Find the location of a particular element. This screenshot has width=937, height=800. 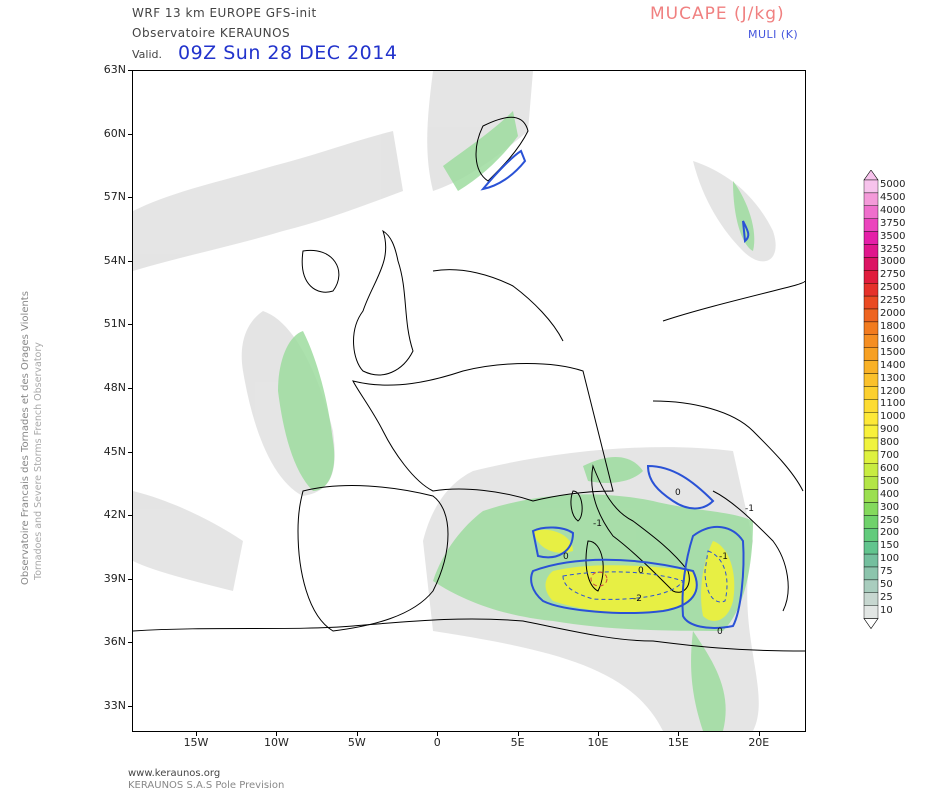

colorbar-bottom-arrow is located at coordinates (871, 624).